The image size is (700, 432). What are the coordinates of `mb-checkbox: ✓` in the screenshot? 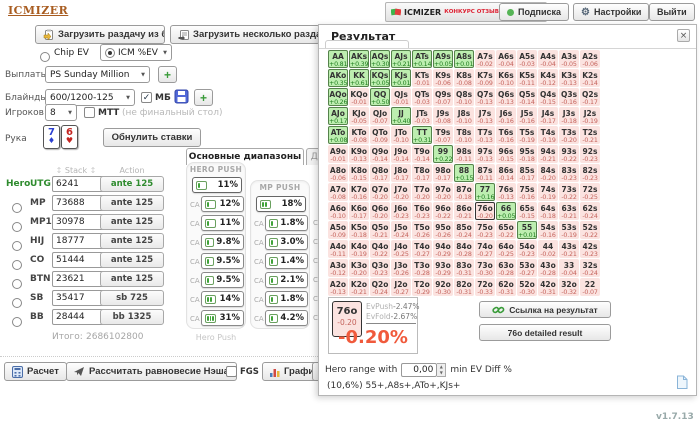 It's located at (146, 97).